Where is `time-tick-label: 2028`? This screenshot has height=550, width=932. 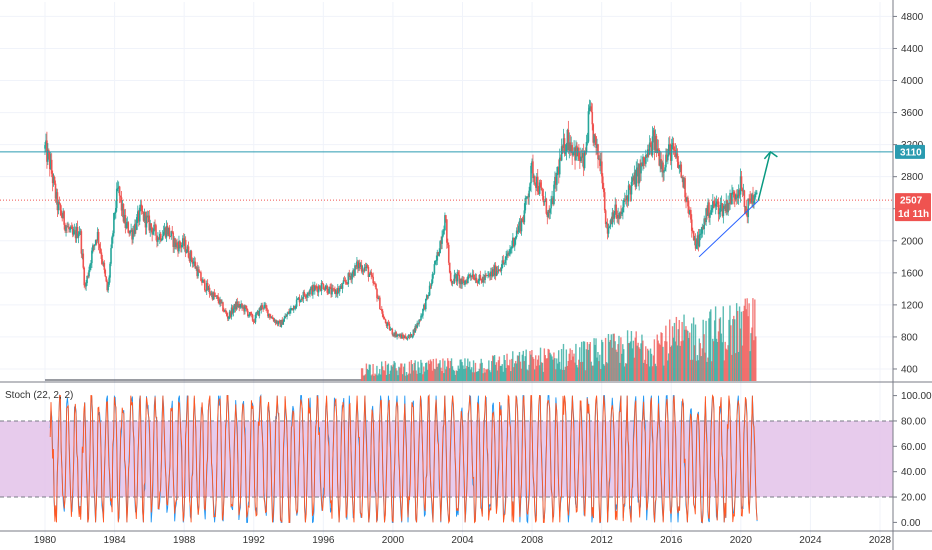
time-tick-label: 2028 is located at coordinates (880, 540).